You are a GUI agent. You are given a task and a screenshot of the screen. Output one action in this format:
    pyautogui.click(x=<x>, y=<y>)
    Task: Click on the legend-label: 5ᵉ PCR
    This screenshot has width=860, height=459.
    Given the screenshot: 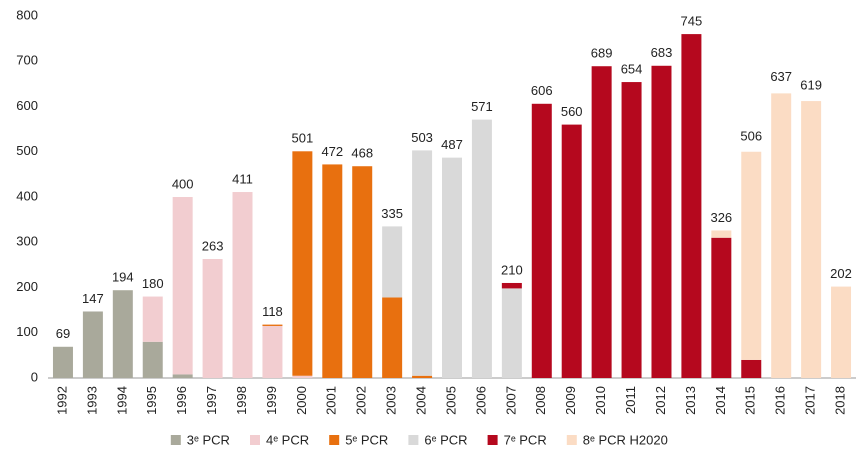 What is the action you would take?
    pyautogui.click(x=366, y=439)
    